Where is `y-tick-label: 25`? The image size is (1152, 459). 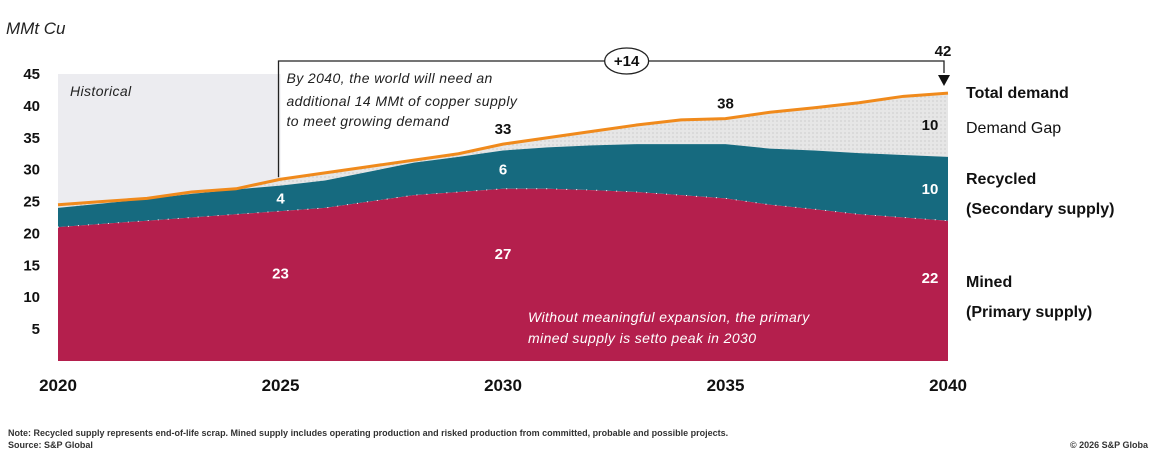 y-tick-label: 25 is located at coordinates (31, 202).